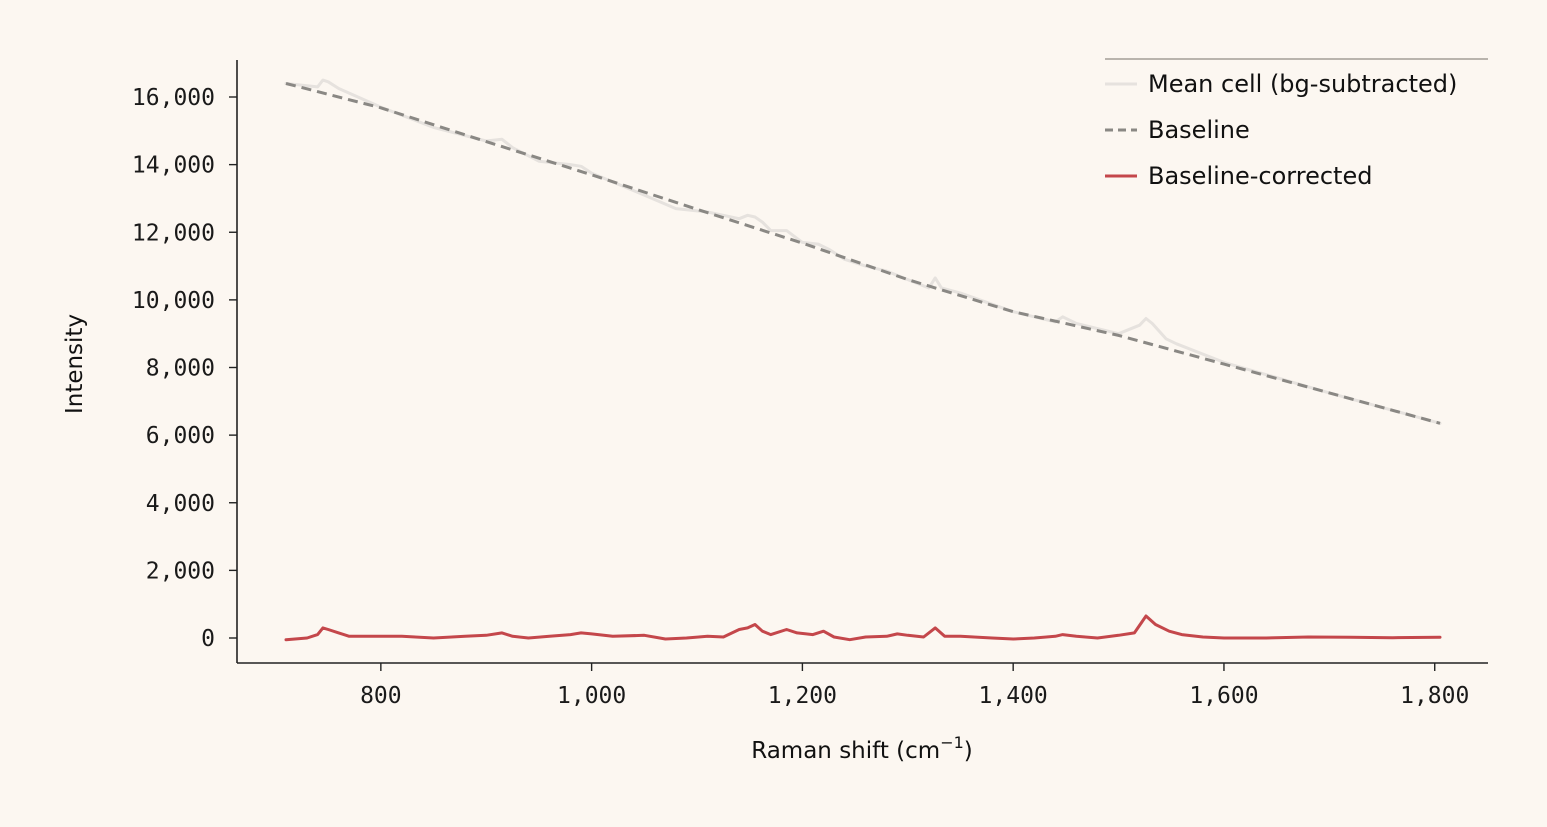 The height and width of the screenshot is (827, 1547). I want to click on legend-item-baseline: Baseline, so click(1177, 130).